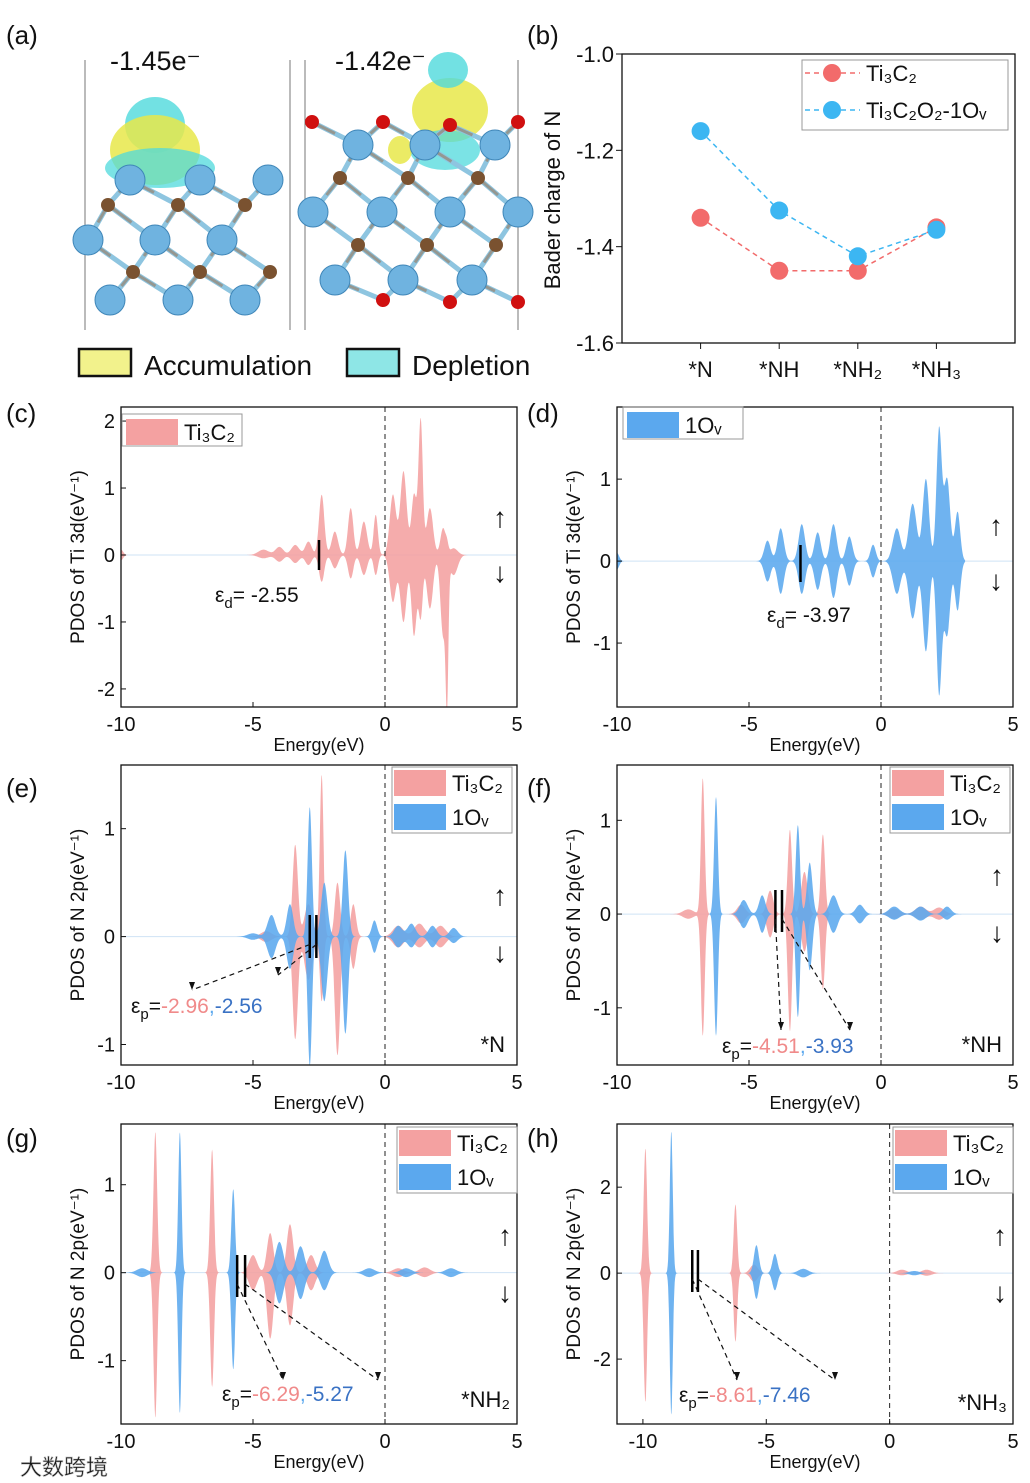 This screenshot has height=1483, width=1030. What do you see at coordinates (543, 35) in the screenshot?
I see `panel-label-b: (b)` at bounding box center [543, 35].